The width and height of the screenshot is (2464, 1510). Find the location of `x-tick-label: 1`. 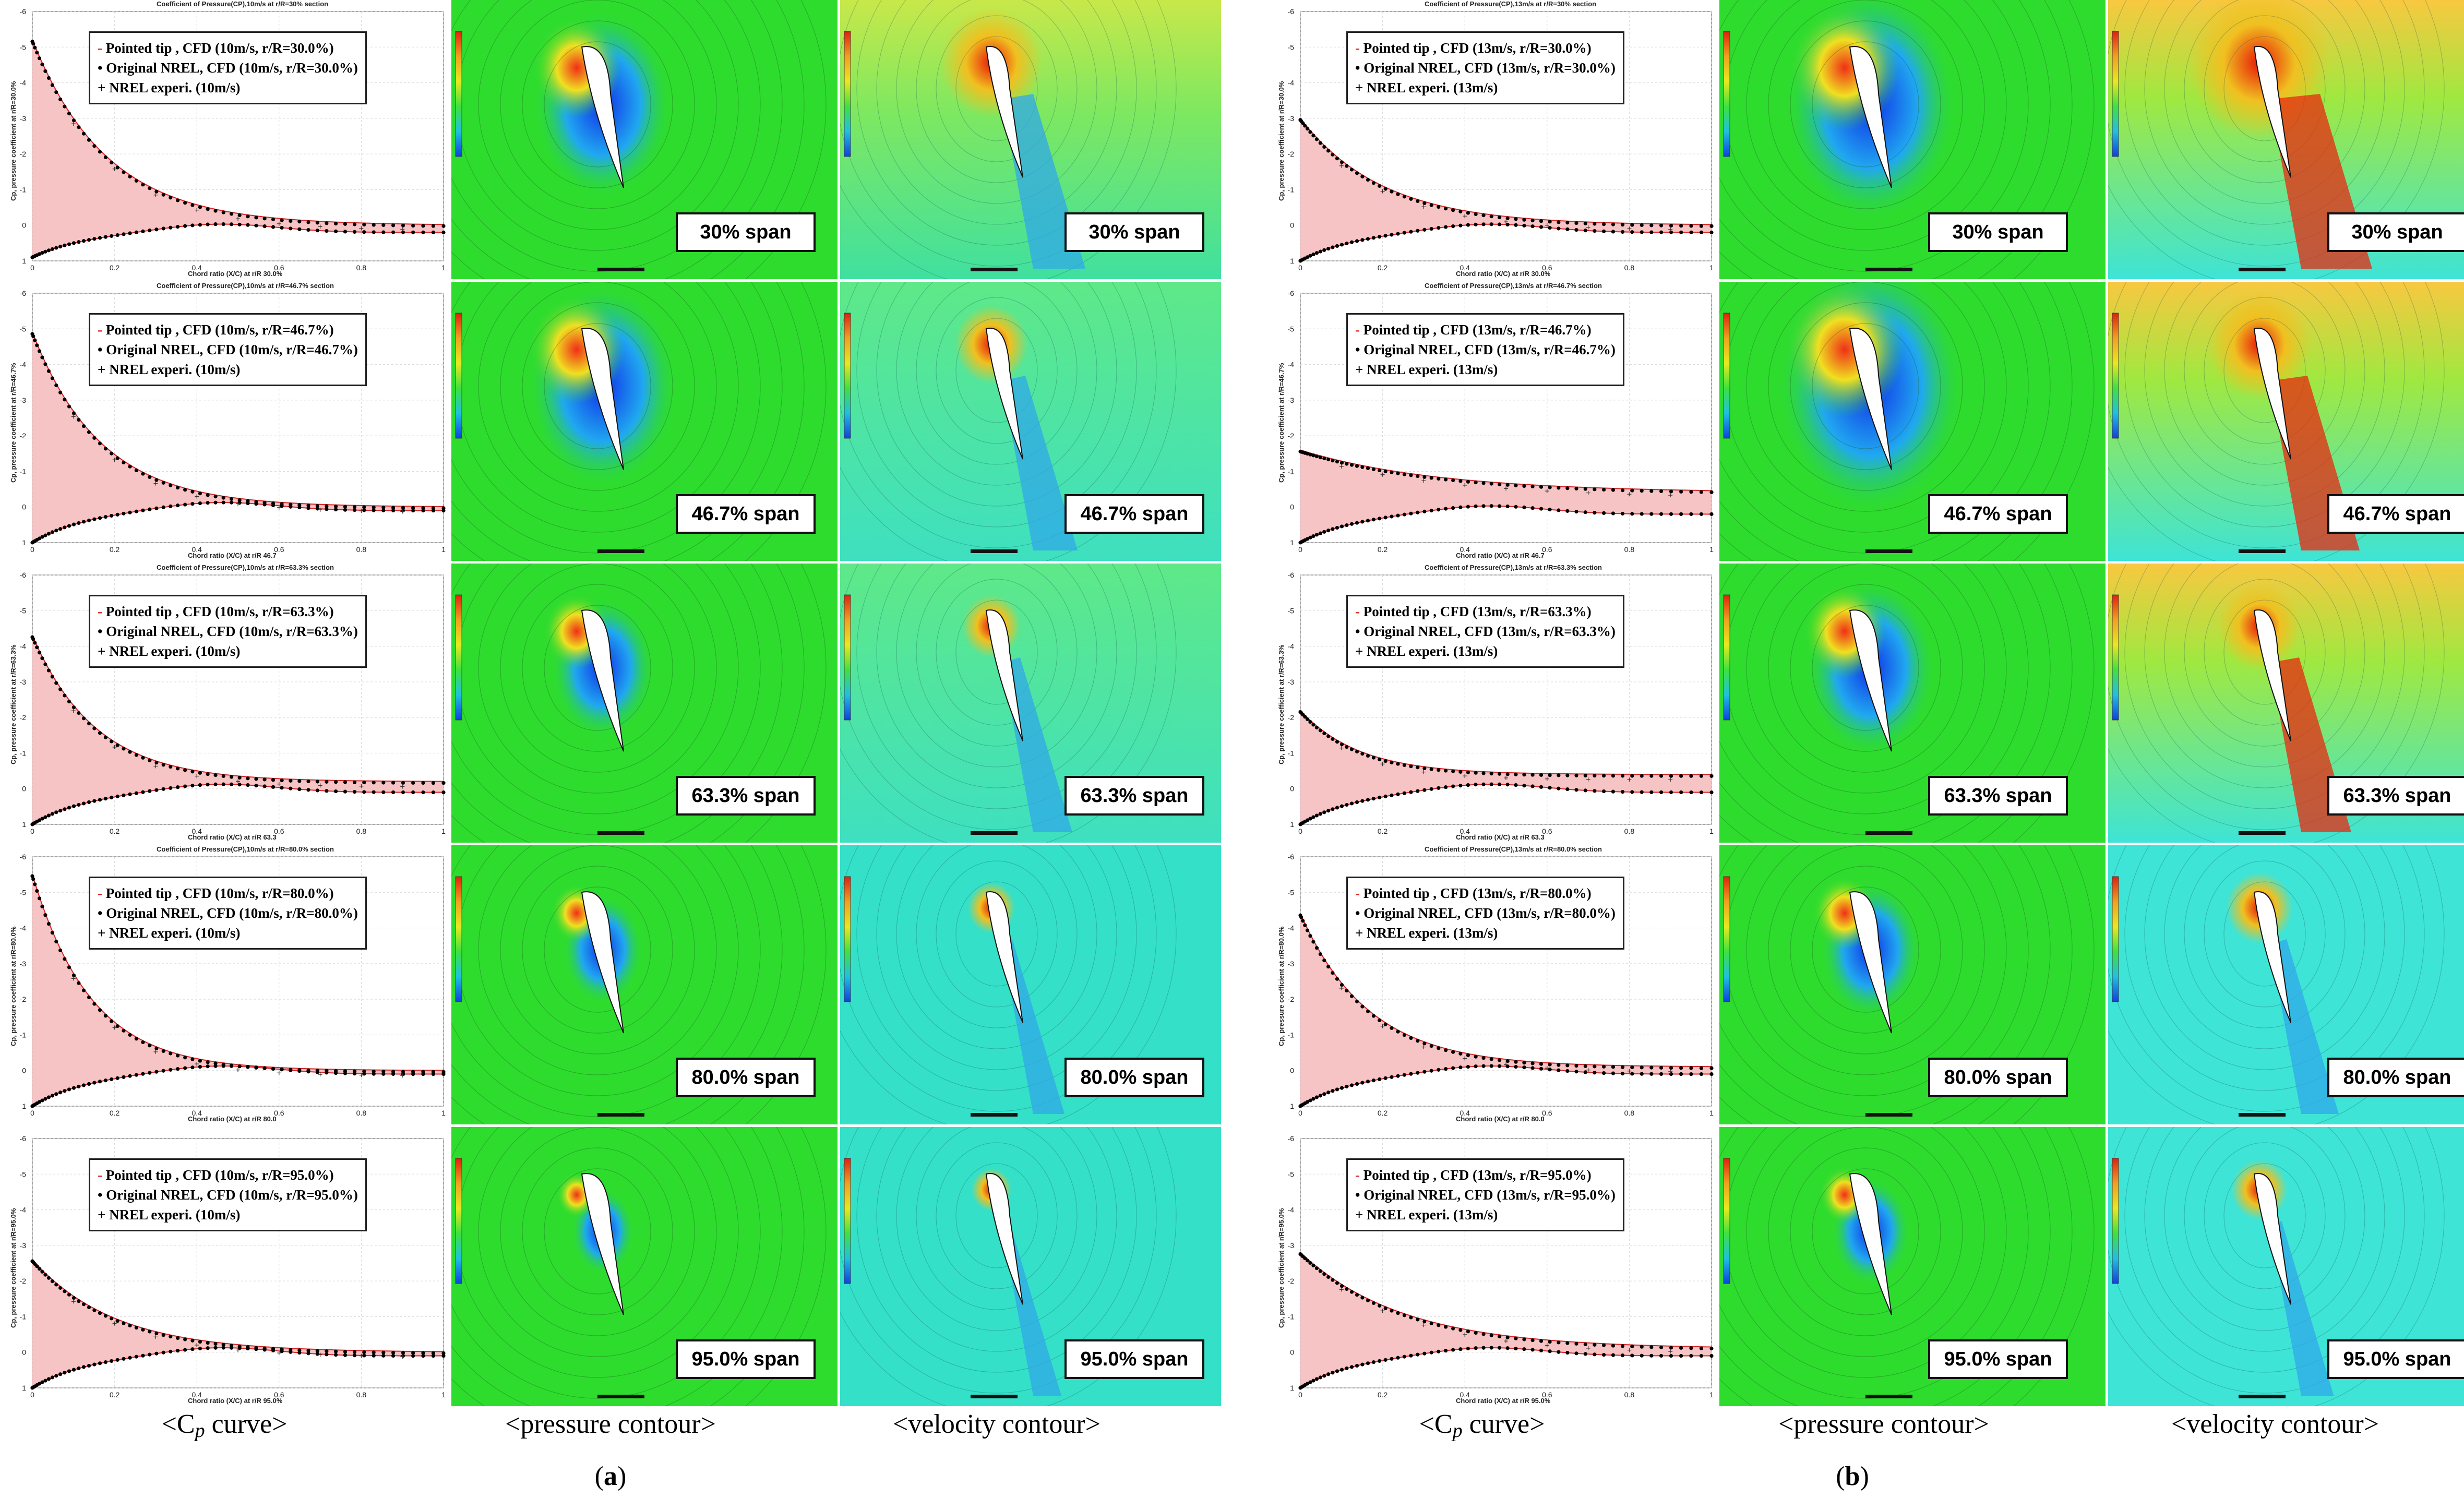

x-tick-label: 1 is located at coordinates (443, 831).